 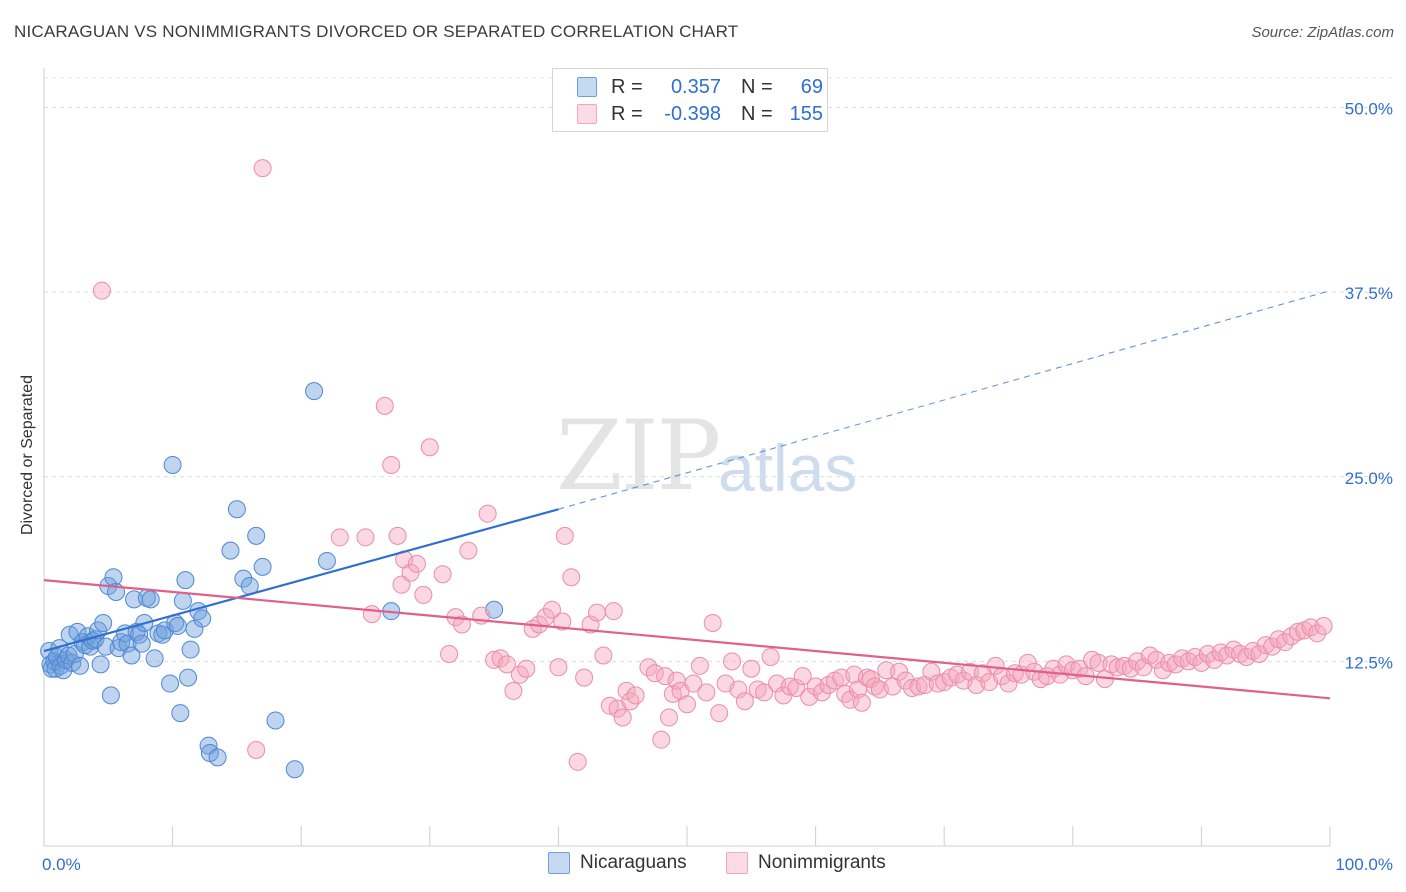 What do you see at coordinates (638, 456) in the screenshot?
I see `watermark-zip: ZIP` at bounding box center [638, 456].